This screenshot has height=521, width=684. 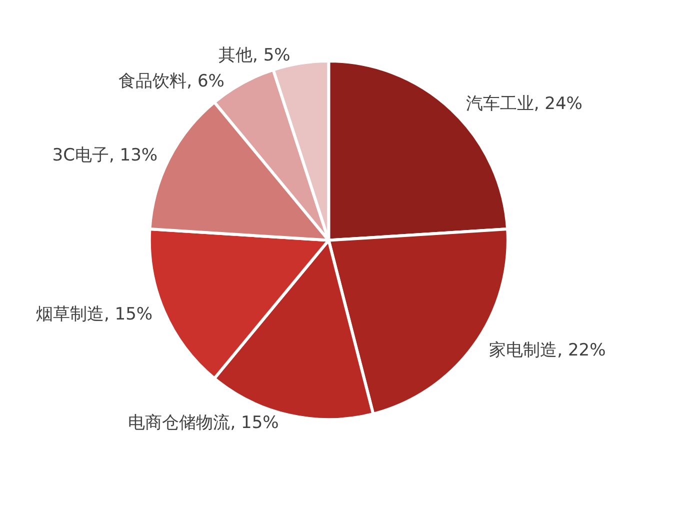 I want to click on slice-label: 其他, 5%, so click(x=254, y=55).